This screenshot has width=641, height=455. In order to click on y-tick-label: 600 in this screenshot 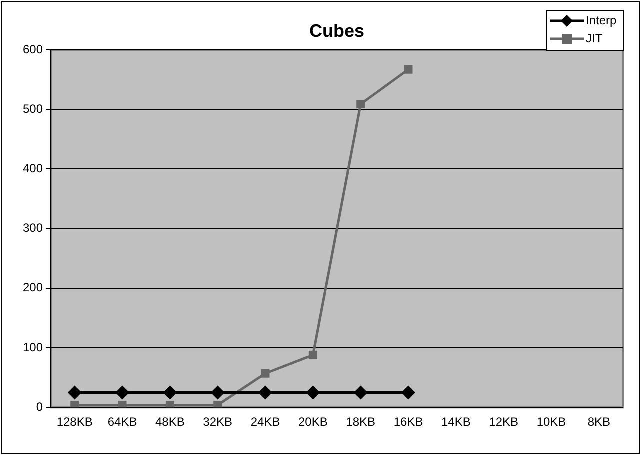, I will do `click(33, 49)`.